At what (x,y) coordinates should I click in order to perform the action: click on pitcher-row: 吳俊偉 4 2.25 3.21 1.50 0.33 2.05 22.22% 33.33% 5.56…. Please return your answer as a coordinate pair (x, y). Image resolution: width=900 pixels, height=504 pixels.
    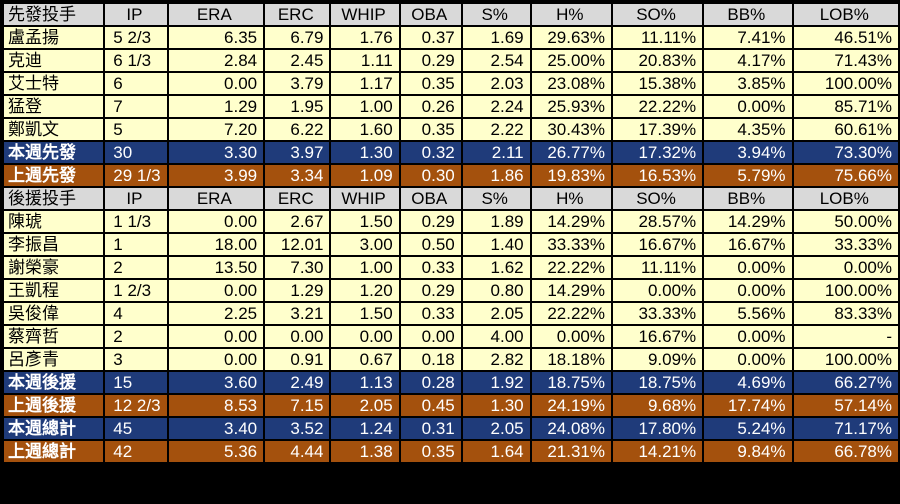
    Looking at the image, I should click on (450, 313).